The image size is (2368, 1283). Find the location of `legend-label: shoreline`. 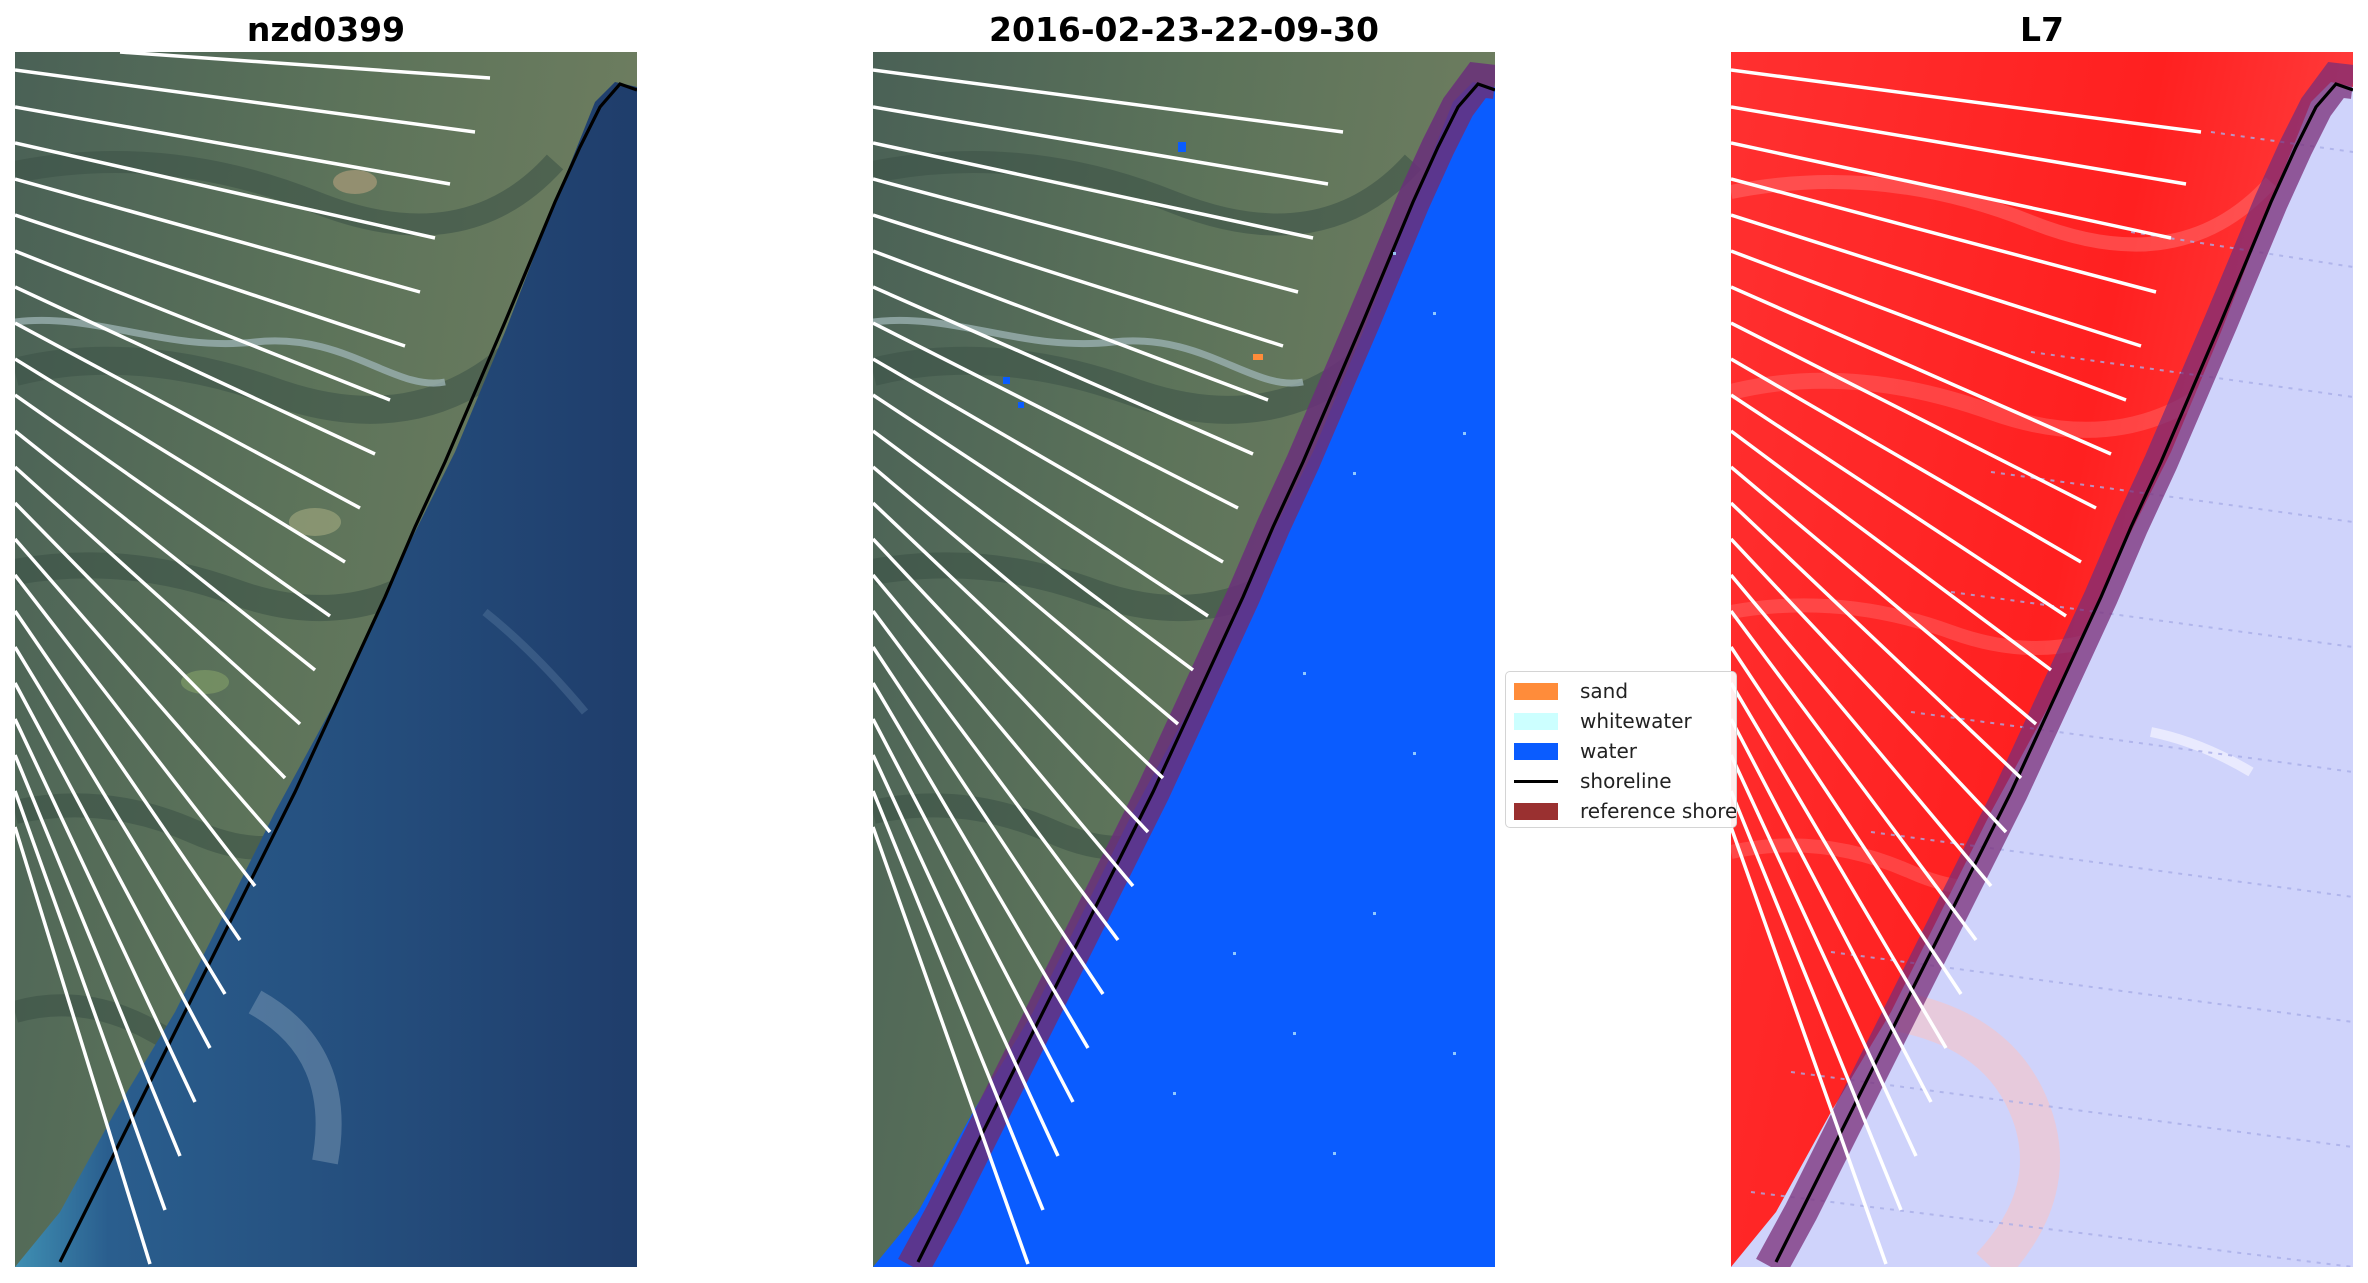

legend-label: shoreline is located at coordinates (1626, 781).